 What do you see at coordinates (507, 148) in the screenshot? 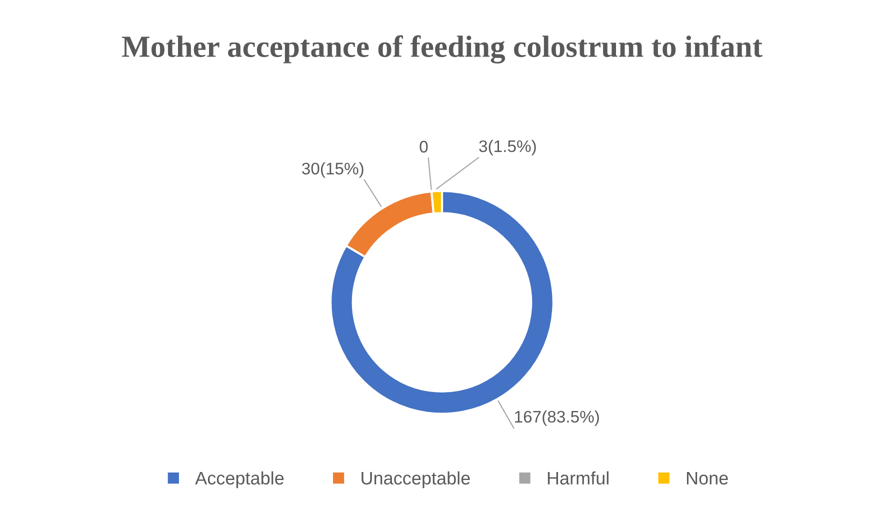
I see `data-label: 3(1.5%)` at bounding box center [507, 148].